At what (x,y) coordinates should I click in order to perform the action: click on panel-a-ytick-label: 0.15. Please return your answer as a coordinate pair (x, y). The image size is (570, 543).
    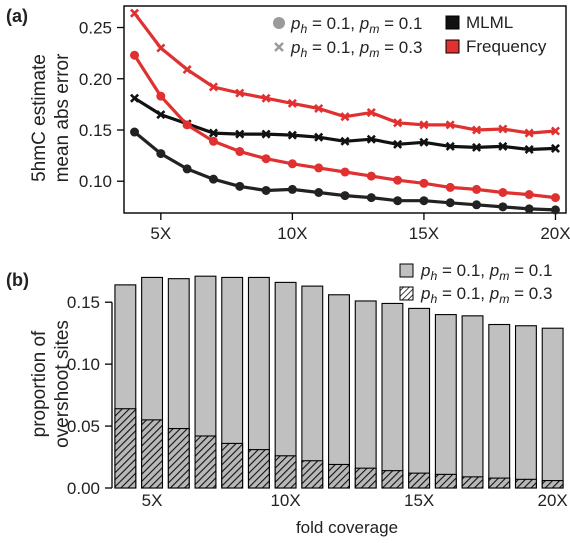
    Looking at the image, I should click on (95, 130).